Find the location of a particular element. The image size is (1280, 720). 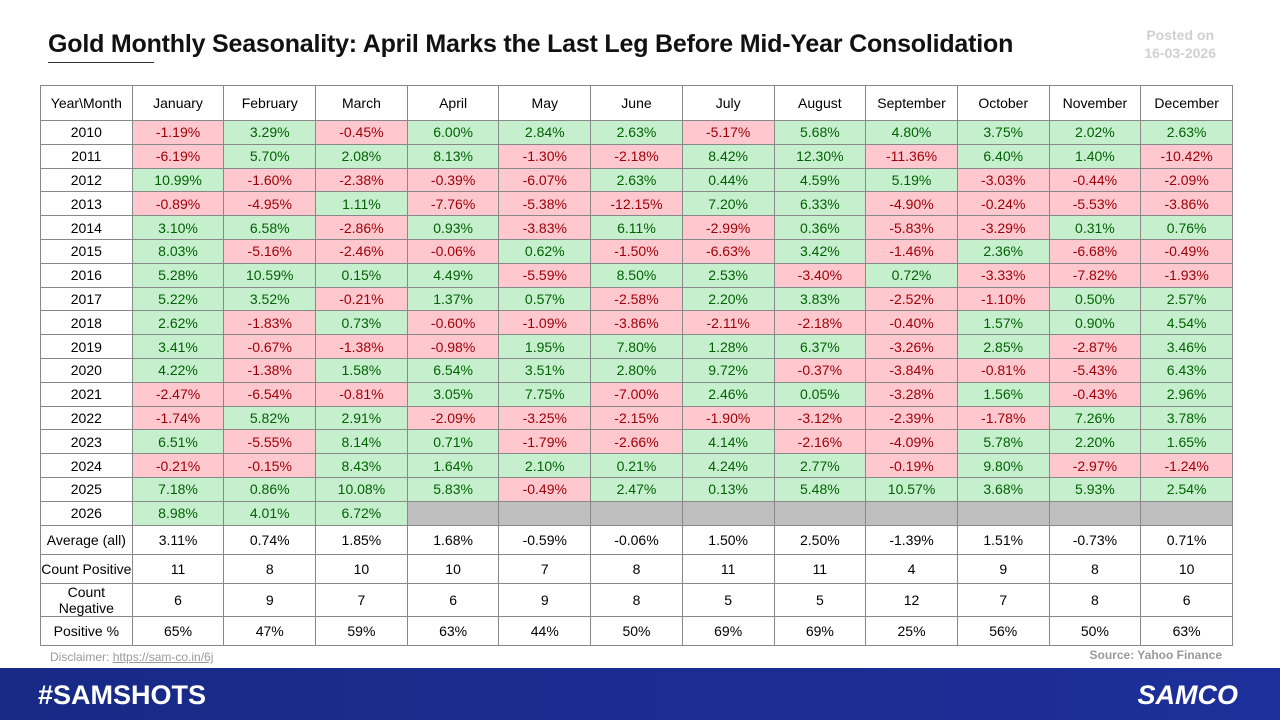

summary-cell: 3.11% is located at coordinates (178, 539).